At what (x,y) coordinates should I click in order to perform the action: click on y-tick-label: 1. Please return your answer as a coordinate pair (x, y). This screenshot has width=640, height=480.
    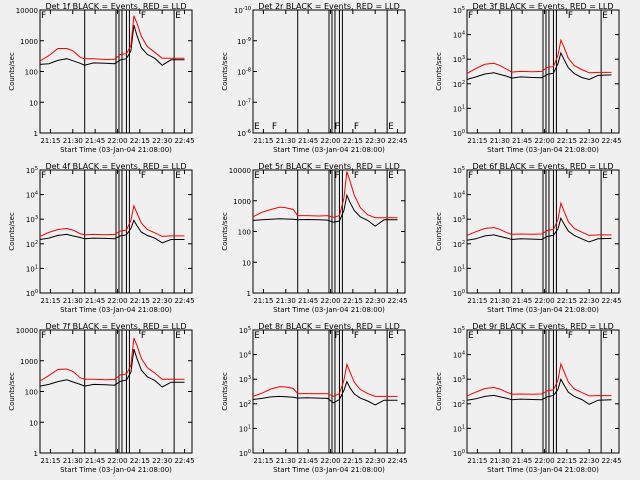
    Looking at the image, I should click on (36, 454).